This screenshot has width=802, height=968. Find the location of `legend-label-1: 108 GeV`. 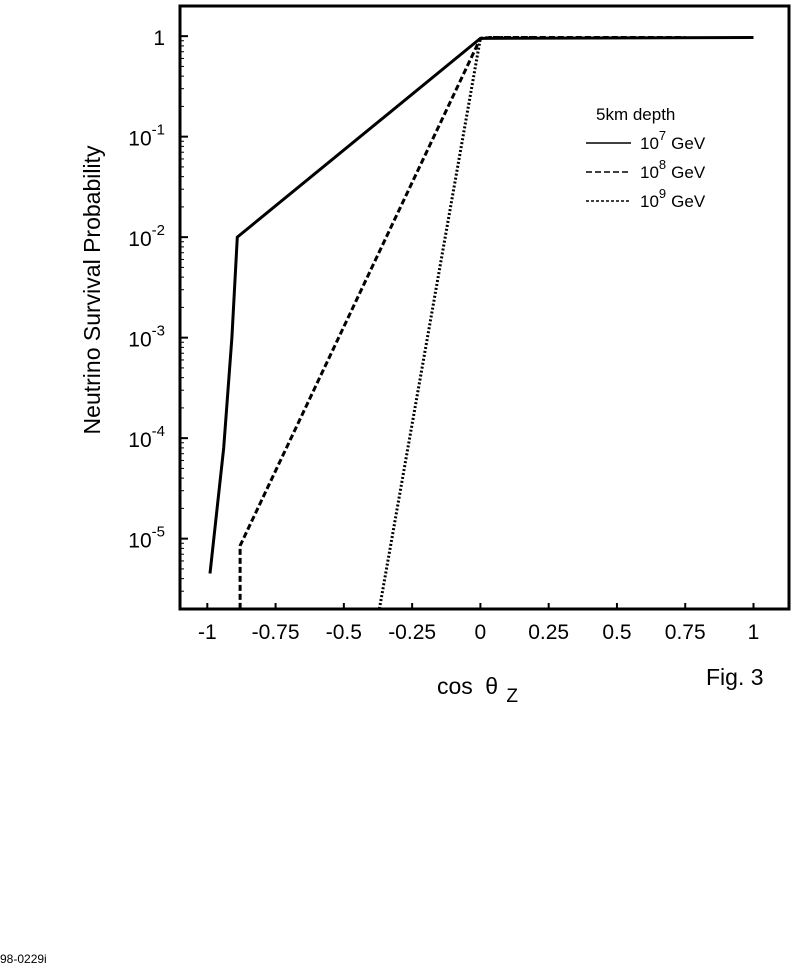

legend-label-1: 108 GeV is located at coordinates (673, 169).